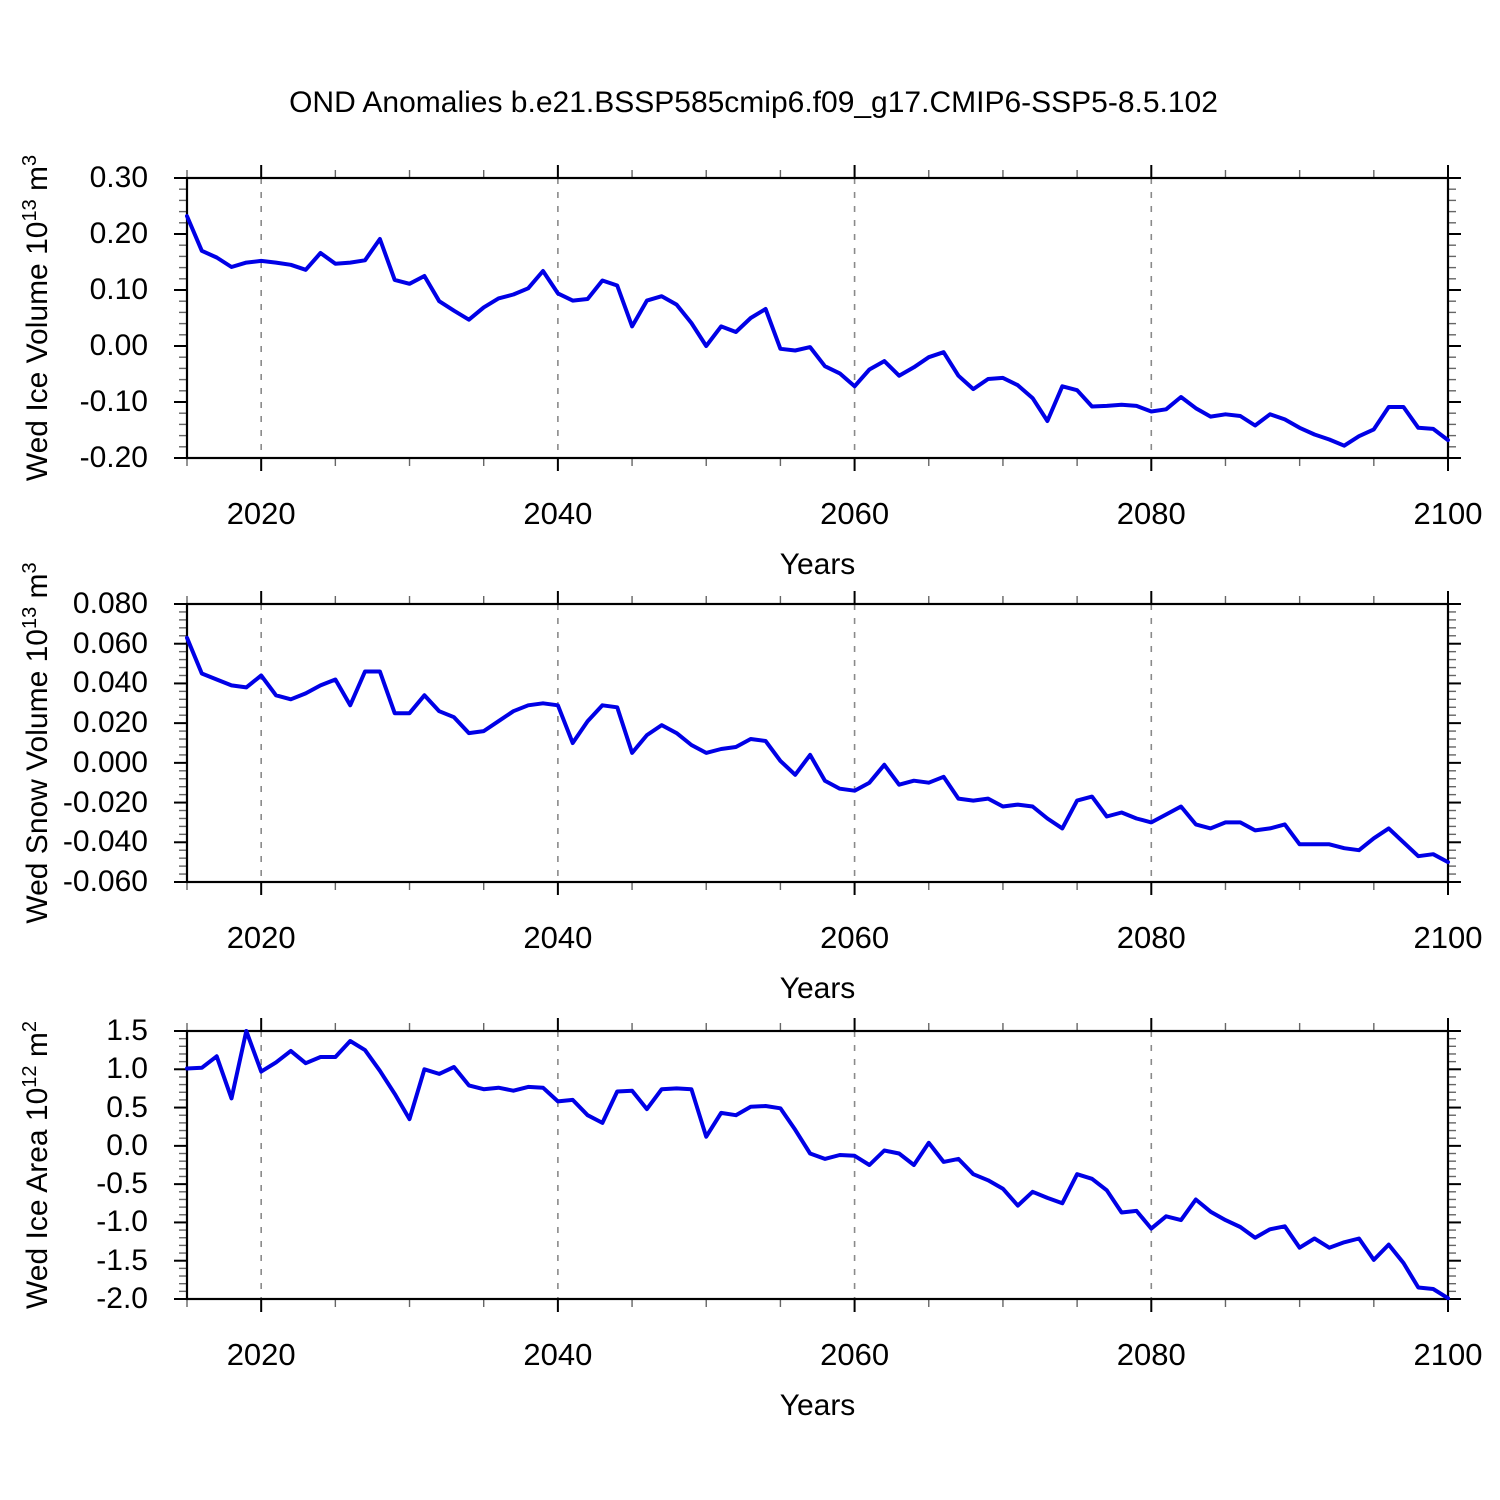  I want to click on y-tick-label: 0.10, so click(118, 289).